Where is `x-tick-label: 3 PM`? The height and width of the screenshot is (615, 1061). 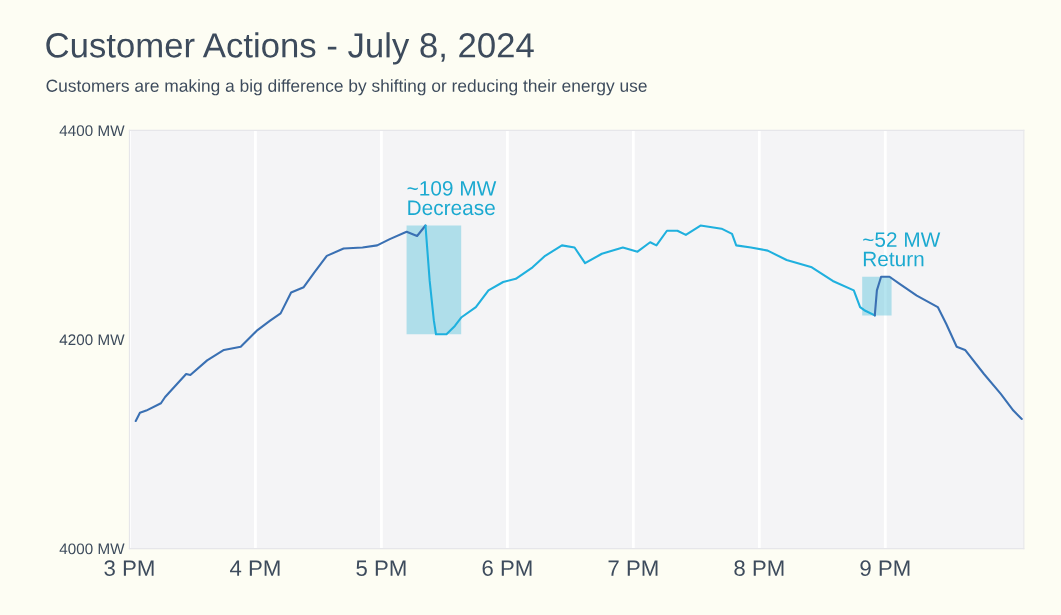 x-tick-label: 3 PM is located at coordinates (129, 568).